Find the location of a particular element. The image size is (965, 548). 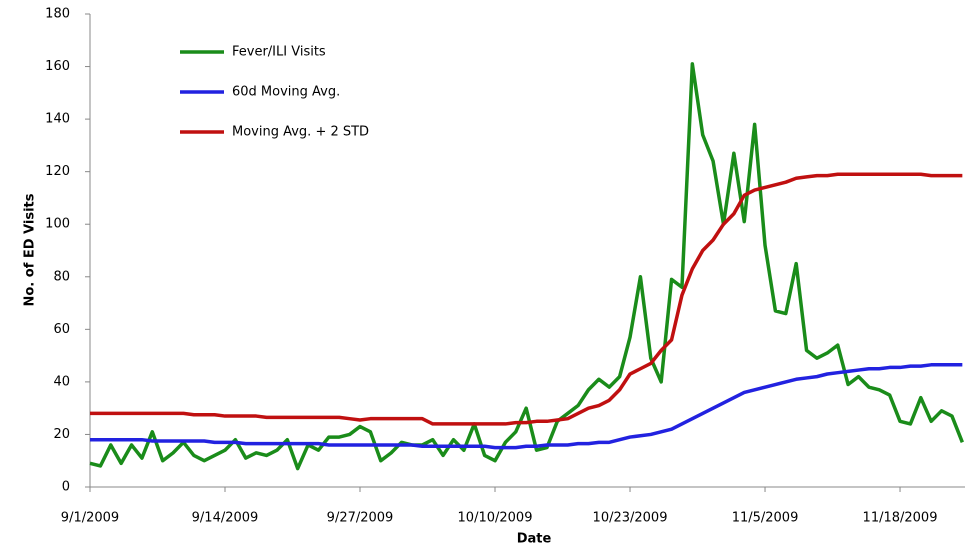

x-tick-label: 10/10/2009 is located at coordinates (495, 518).